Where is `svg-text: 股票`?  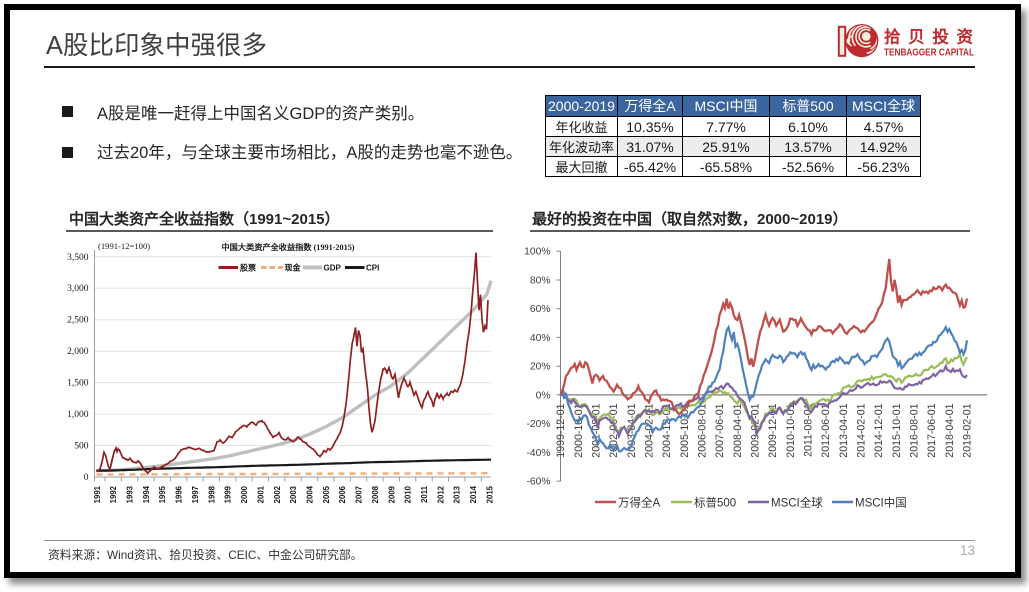
svg-text: 股票 is located at coordinates (248, 268).